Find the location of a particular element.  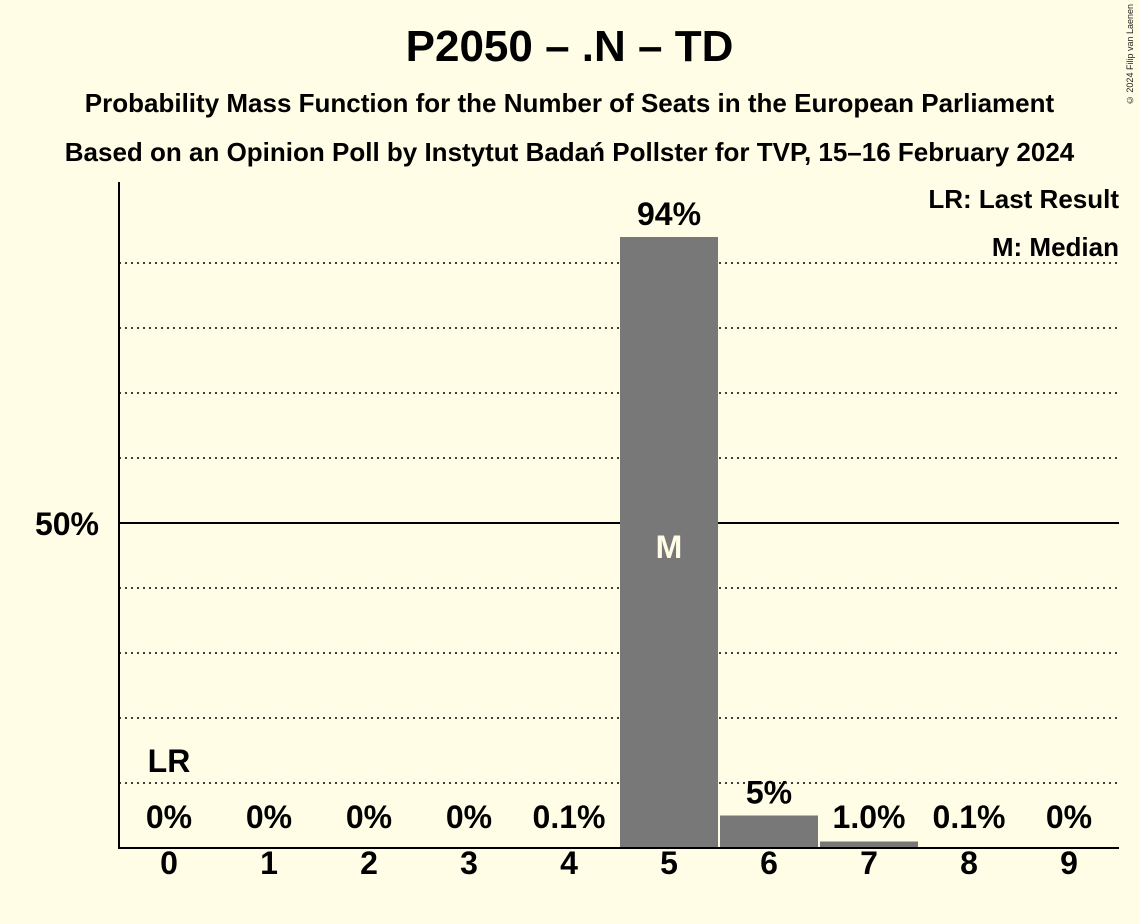

x-tick-label: 7 is located at coordinates (869, 863).